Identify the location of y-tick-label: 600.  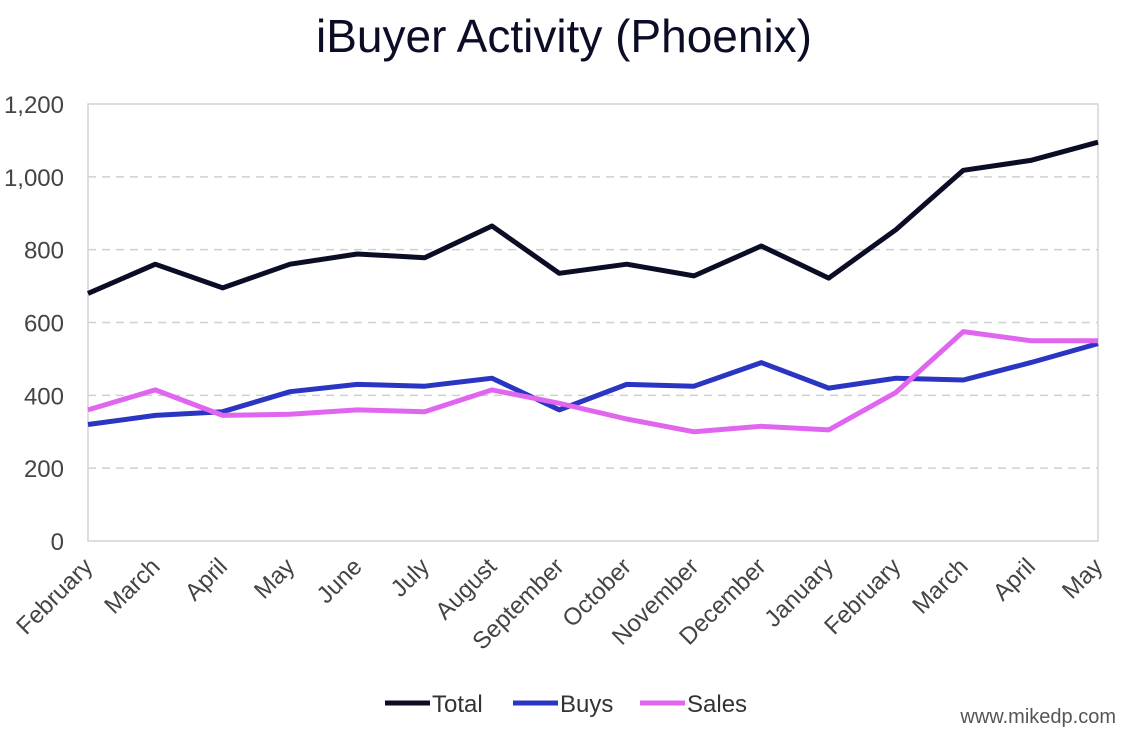
(44, 324).